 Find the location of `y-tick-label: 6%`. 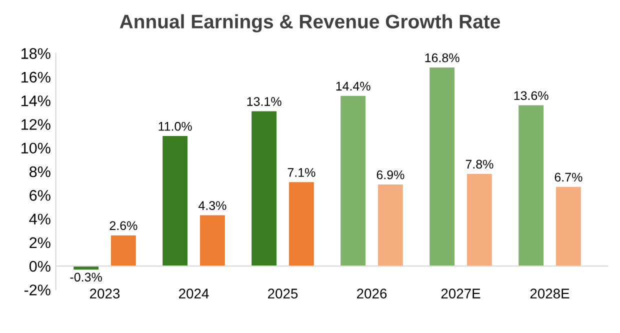

y-tick-label: 6% is located at coordinates (40, 195).